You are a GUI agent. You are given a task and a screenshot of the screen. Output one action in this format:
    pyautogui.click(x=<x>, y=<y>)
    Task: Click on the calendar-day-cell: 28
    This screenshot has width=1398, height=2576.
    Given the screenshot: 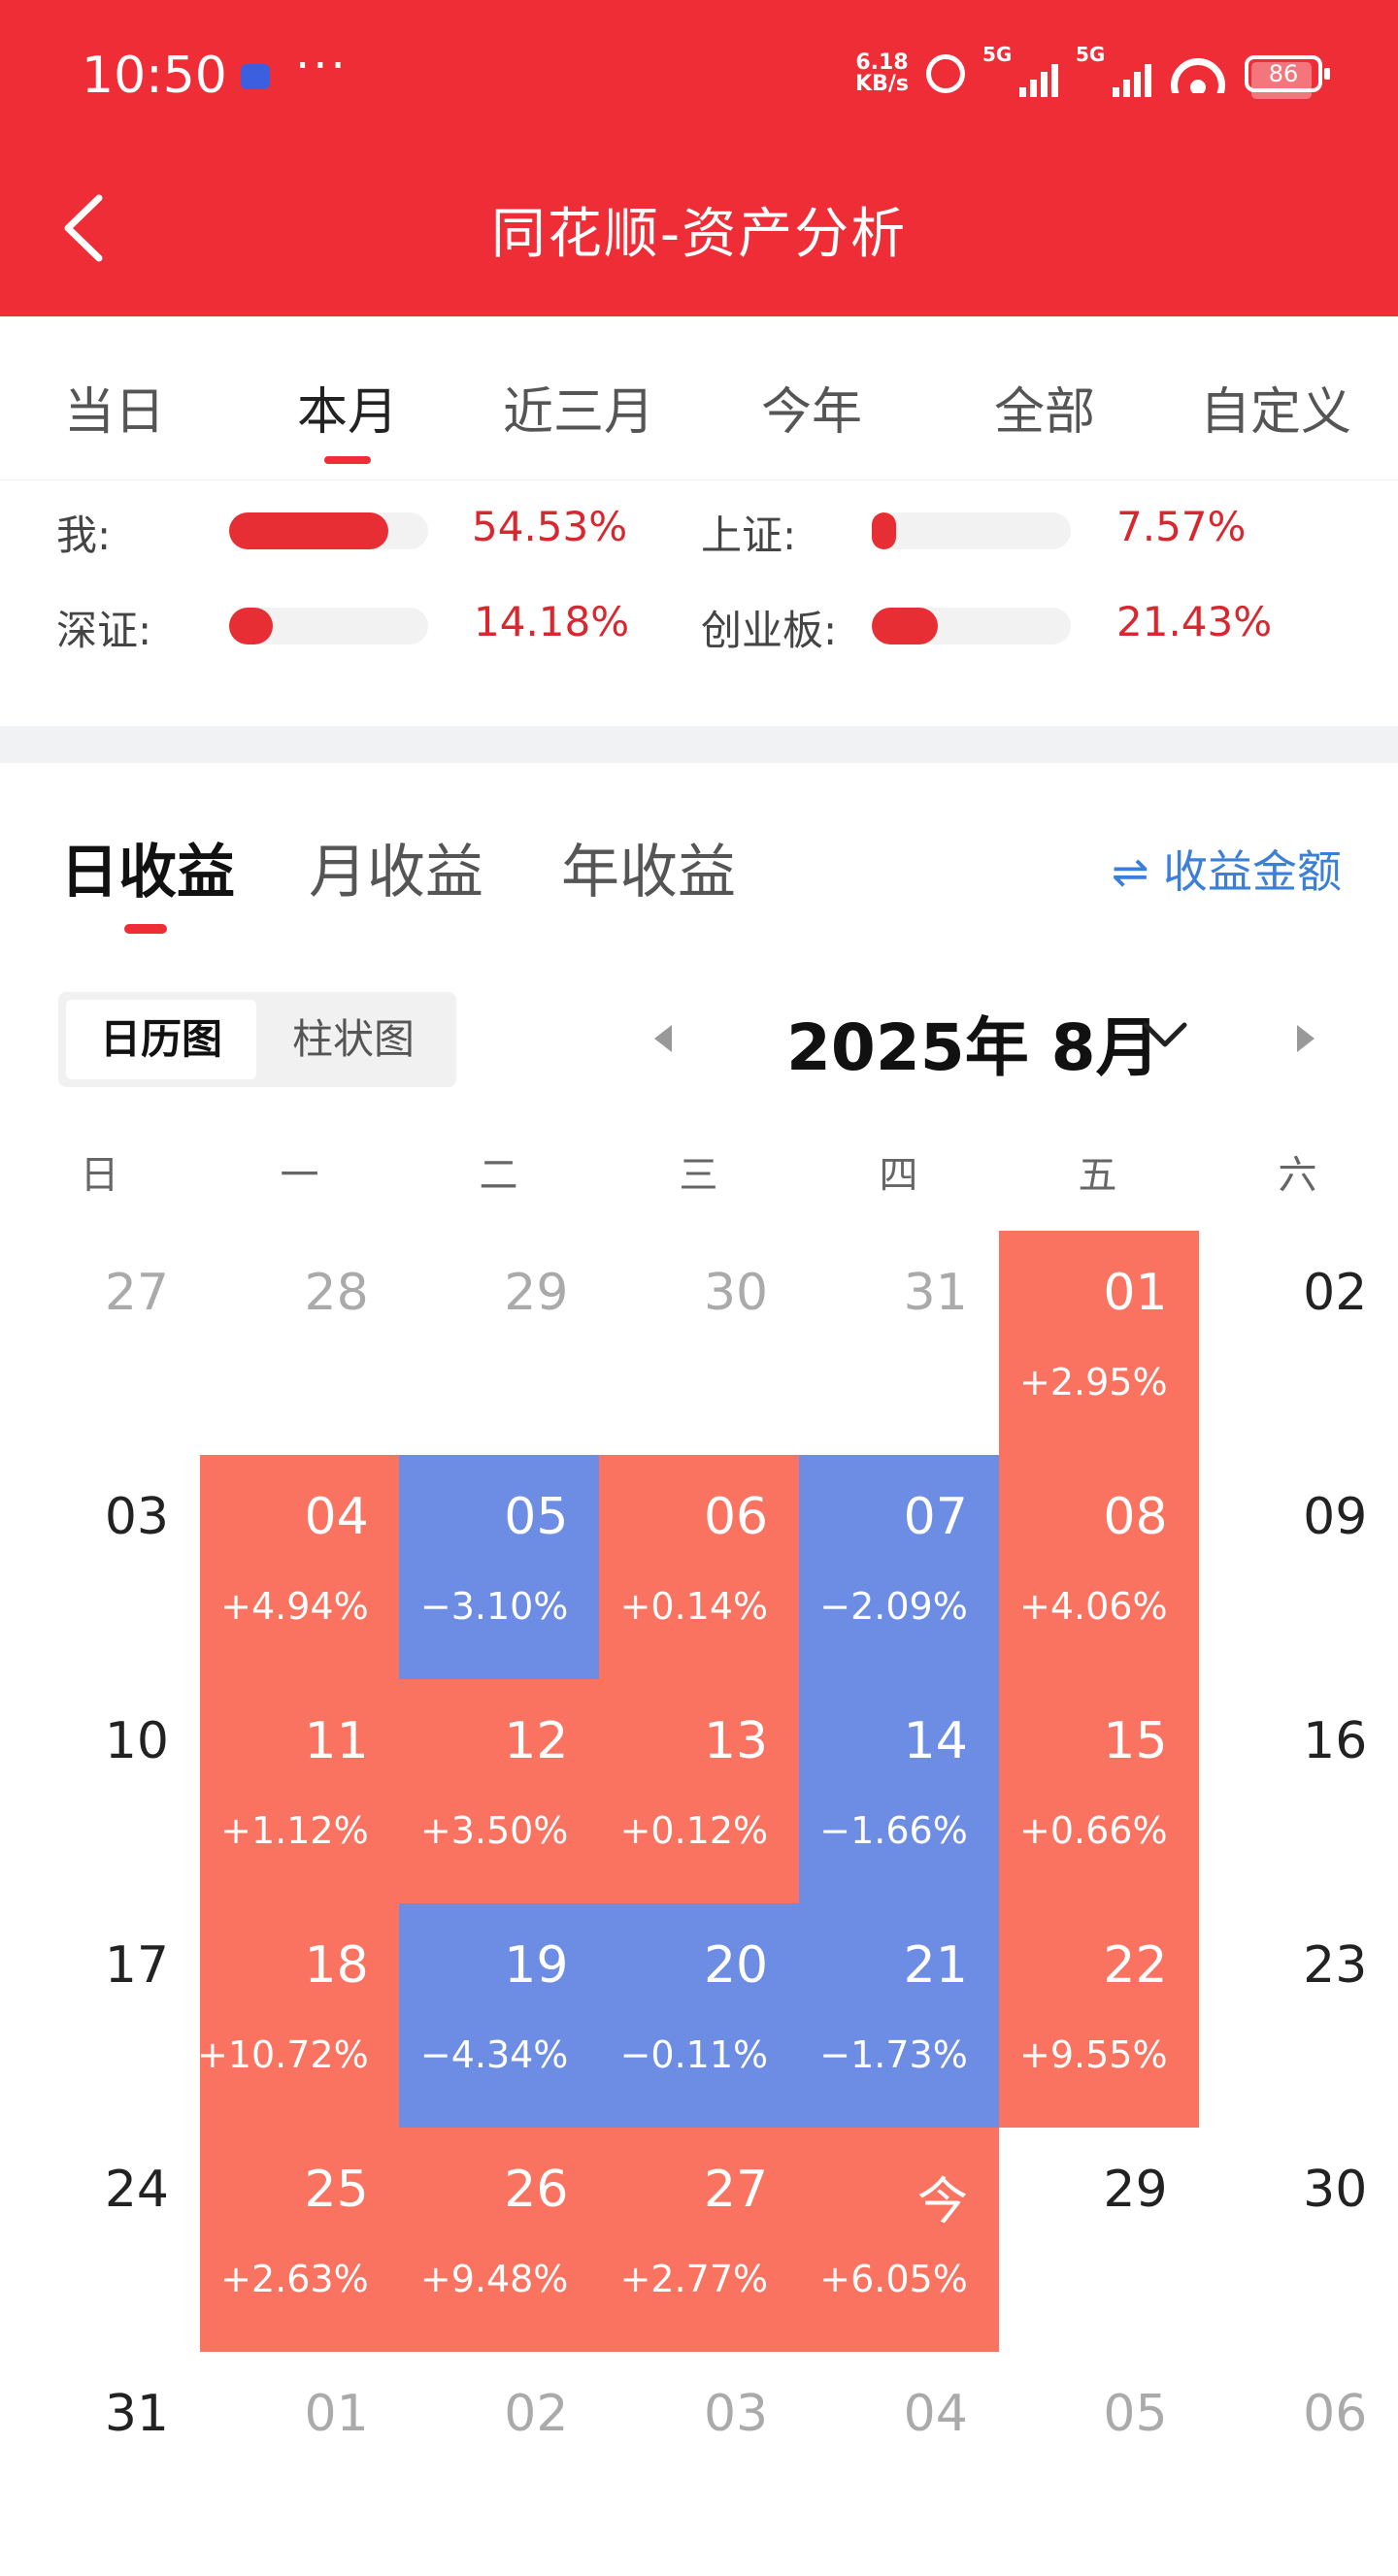 What is the action you would take?
    pyautogui.click(x=300, y=1343)
    